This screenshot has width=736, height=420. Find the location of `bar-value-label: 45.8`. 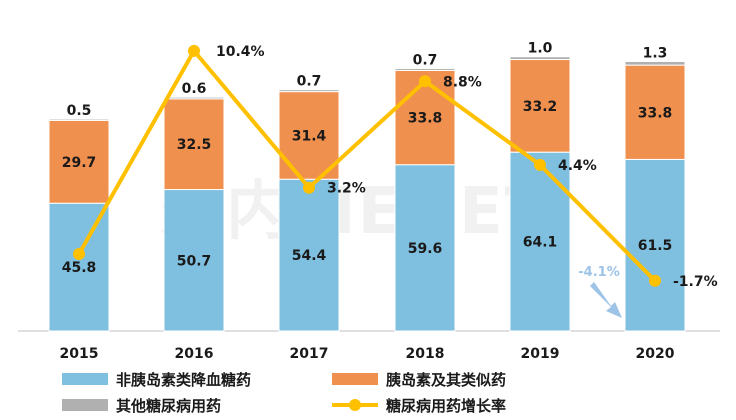

bar-value-label: 45.8 is located at coordinates (79, 268).